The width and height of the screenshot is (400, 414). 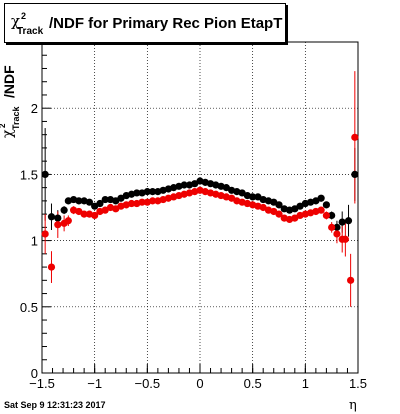 I want to click on chart-title: /NDF for Primary Rec Pion EtapT, so click(x=166, y=23).